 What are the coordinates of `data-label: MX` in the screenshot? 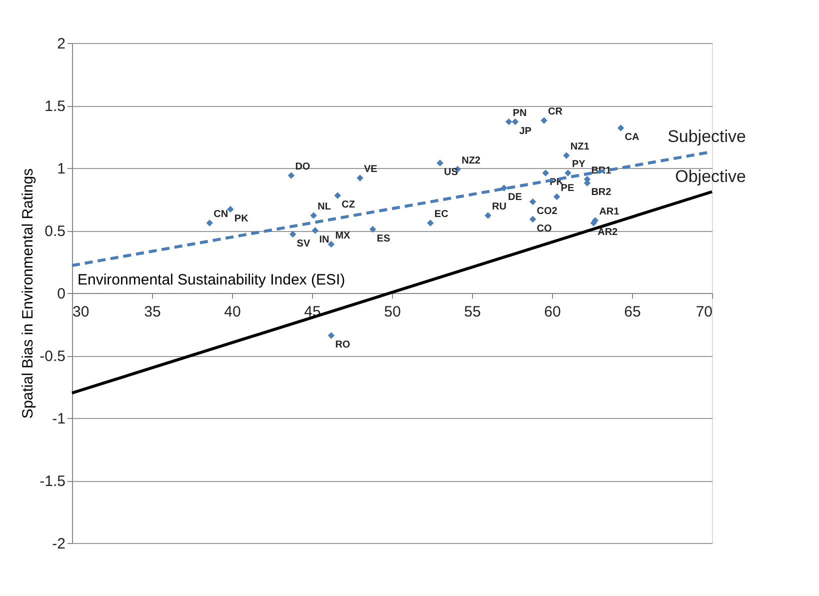 It's located at (343, 236).